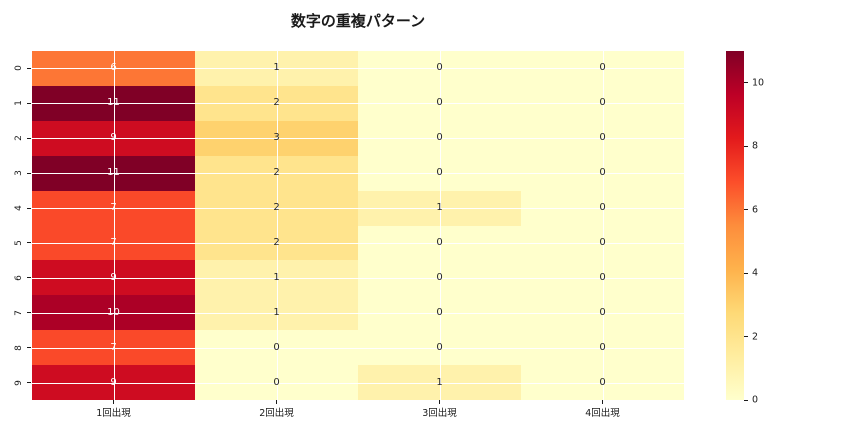  What do you see at coordinates (735, 225) in the screenshot?
I see `colorbar` at bounding box center [735, 225].